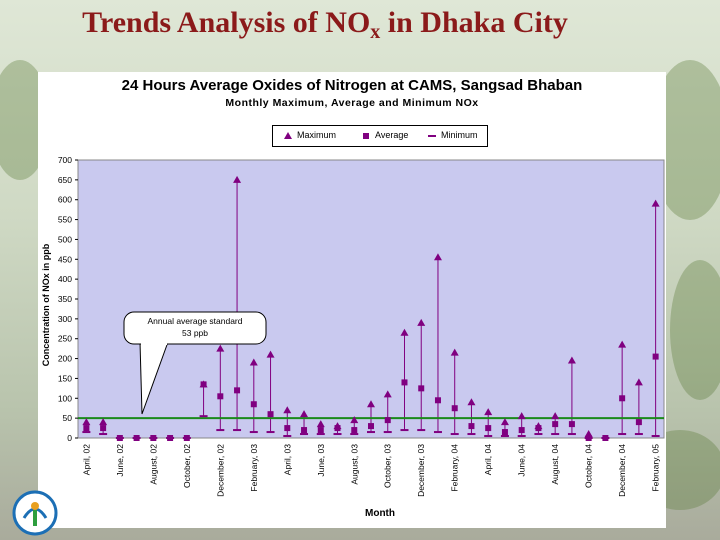  Describe the element at coordinates (65, 279) in the screenshot. I see `y-tick-label: 400` at that location.